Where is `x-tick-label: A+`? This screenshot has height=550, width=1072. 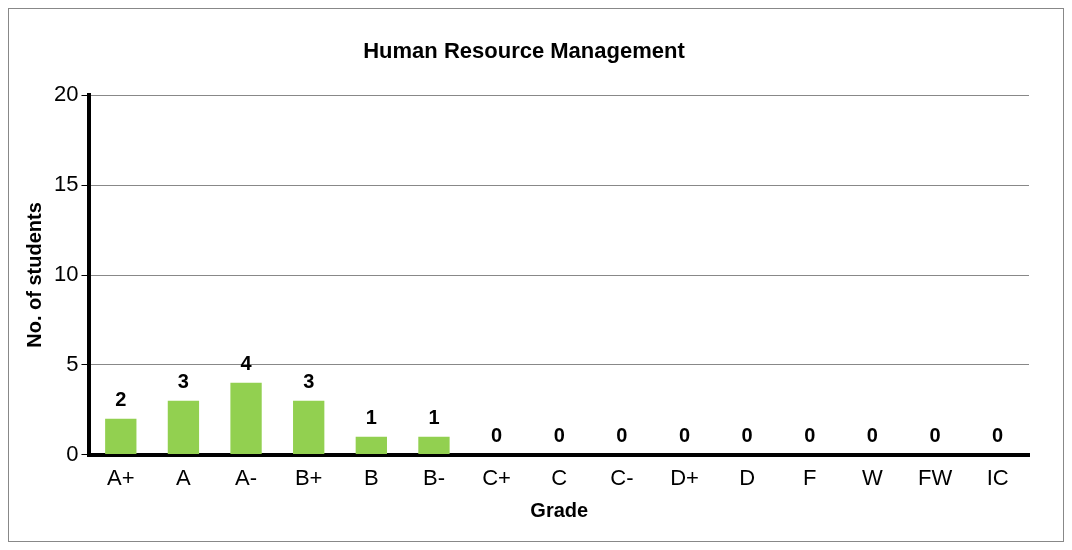 x-tick-label: A+ is located at coordinates (121, 477).